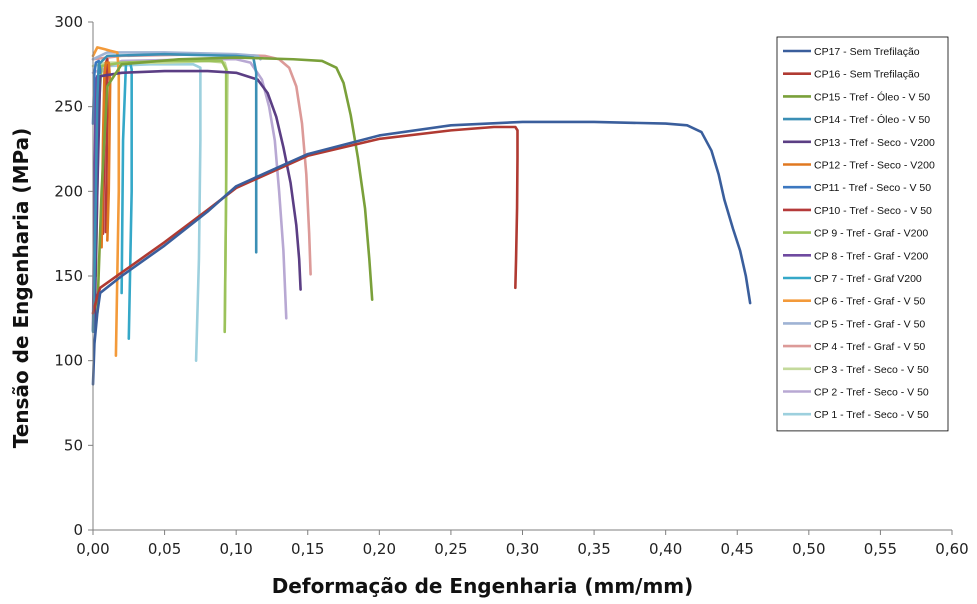 This screenshot has height=604, width=977. Describe the element at coordinates (90, 276) in the screenshot. I see `y-axis-tick-marks` at that location.